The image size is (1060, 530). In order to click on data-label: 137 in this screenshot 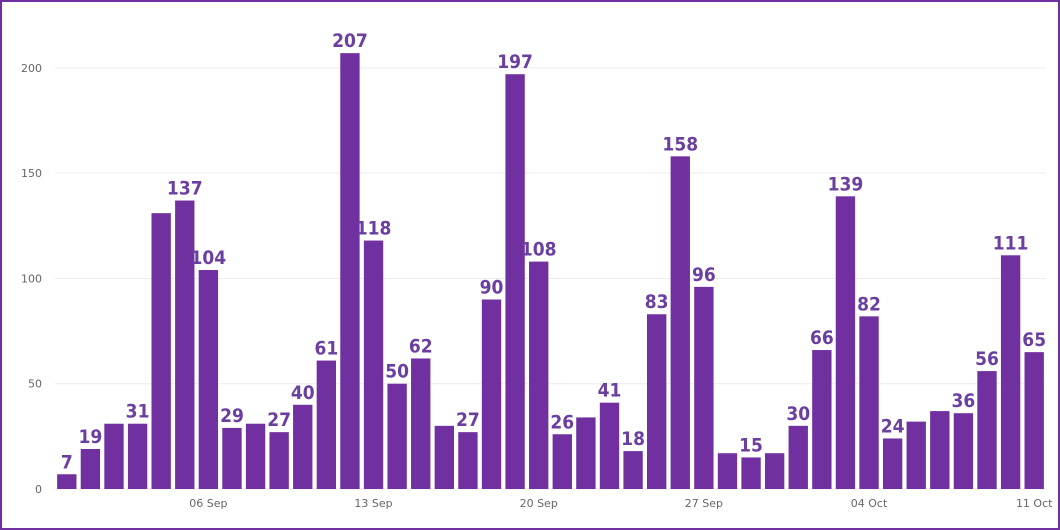, I will do `click(185, 189)`.